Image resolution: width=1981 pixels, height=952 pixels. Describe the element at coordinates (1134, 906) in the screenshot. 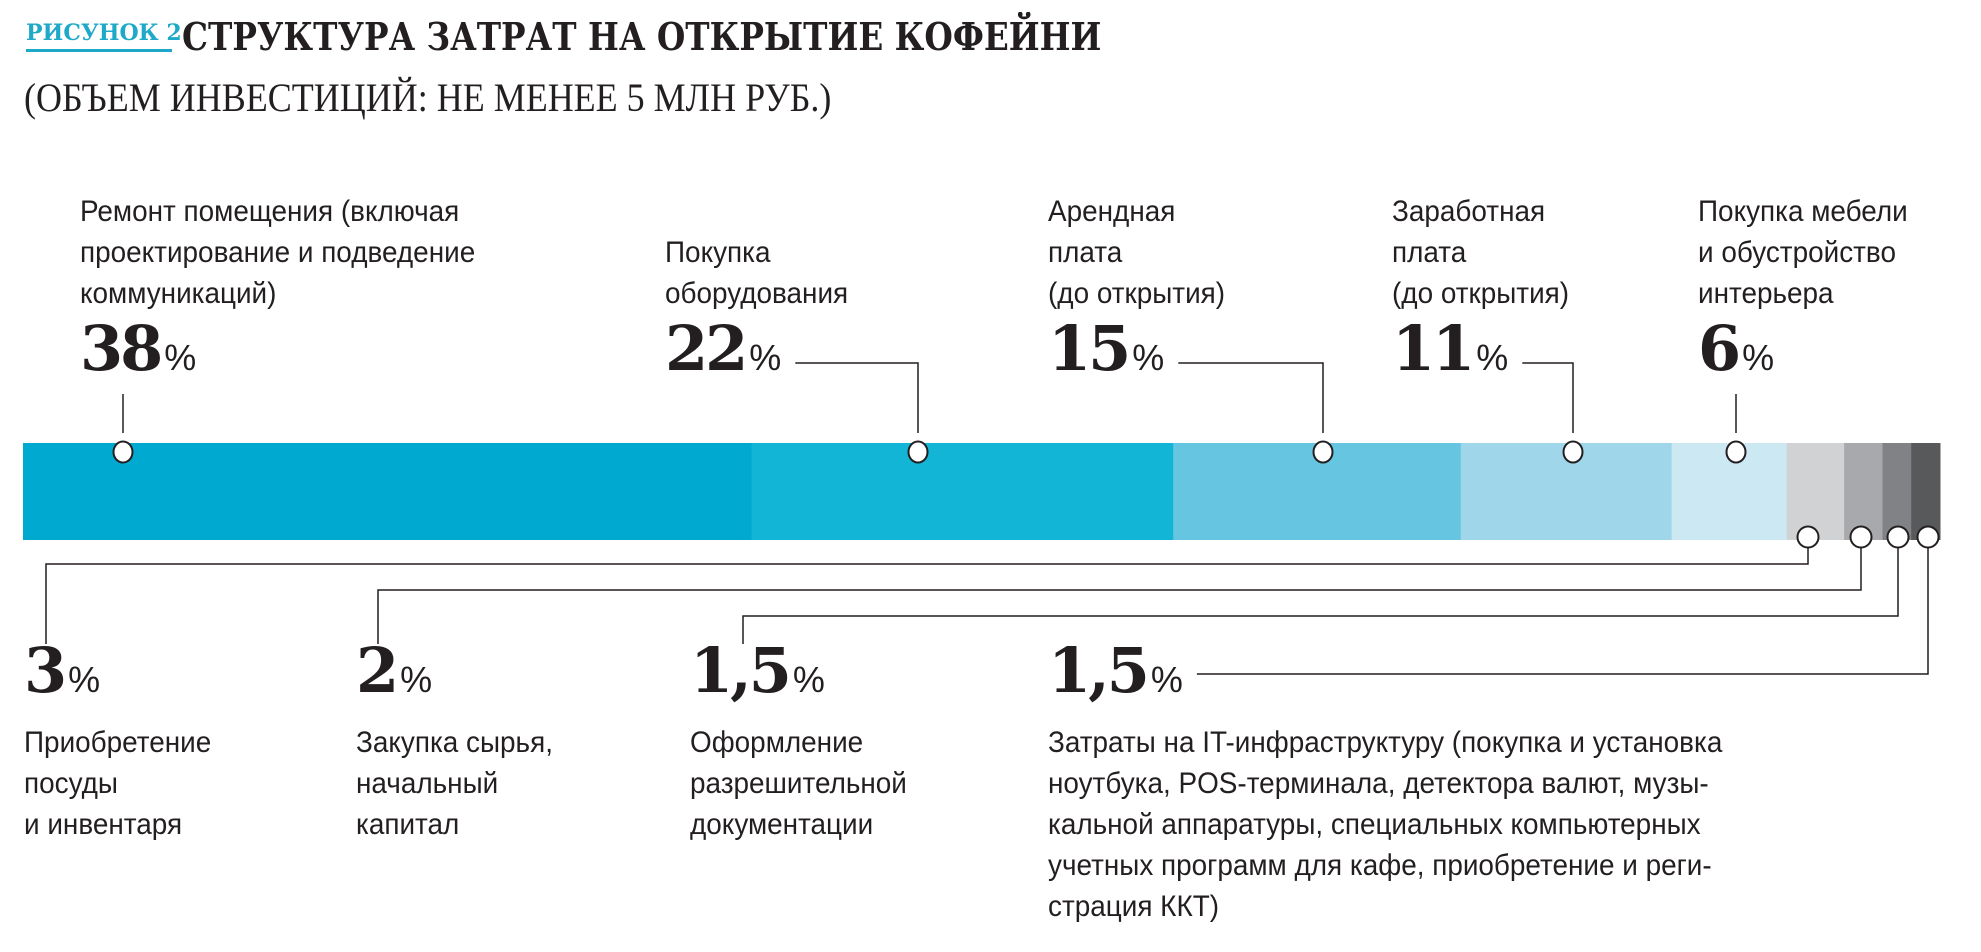

I see `category-label-line: страция ККТ)` at that location.